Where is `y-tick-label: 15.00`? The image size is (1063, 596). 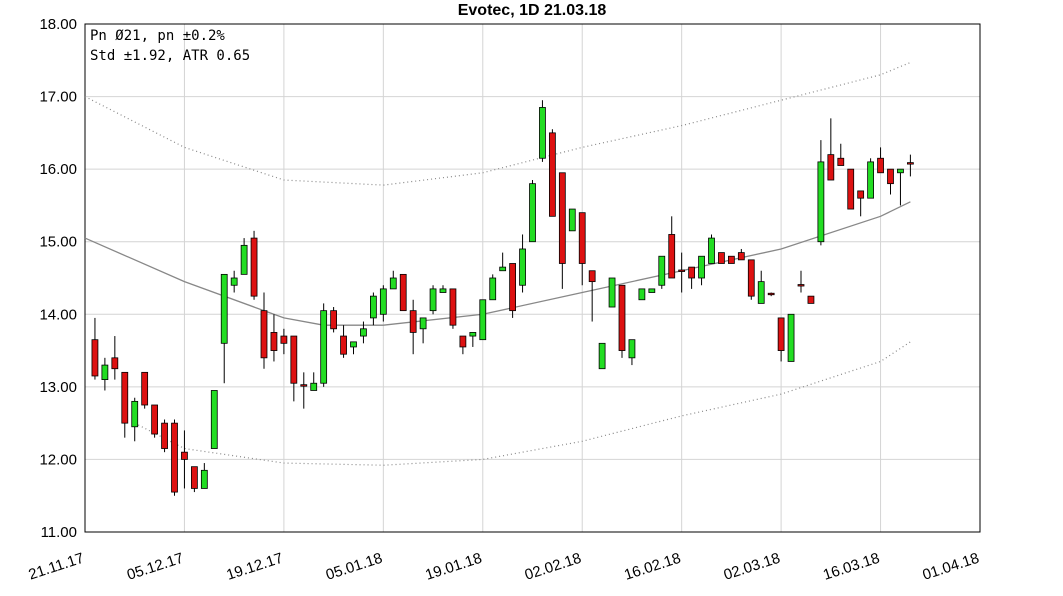 y-tick-label: 15.00 is located at coordinates (58, 242).